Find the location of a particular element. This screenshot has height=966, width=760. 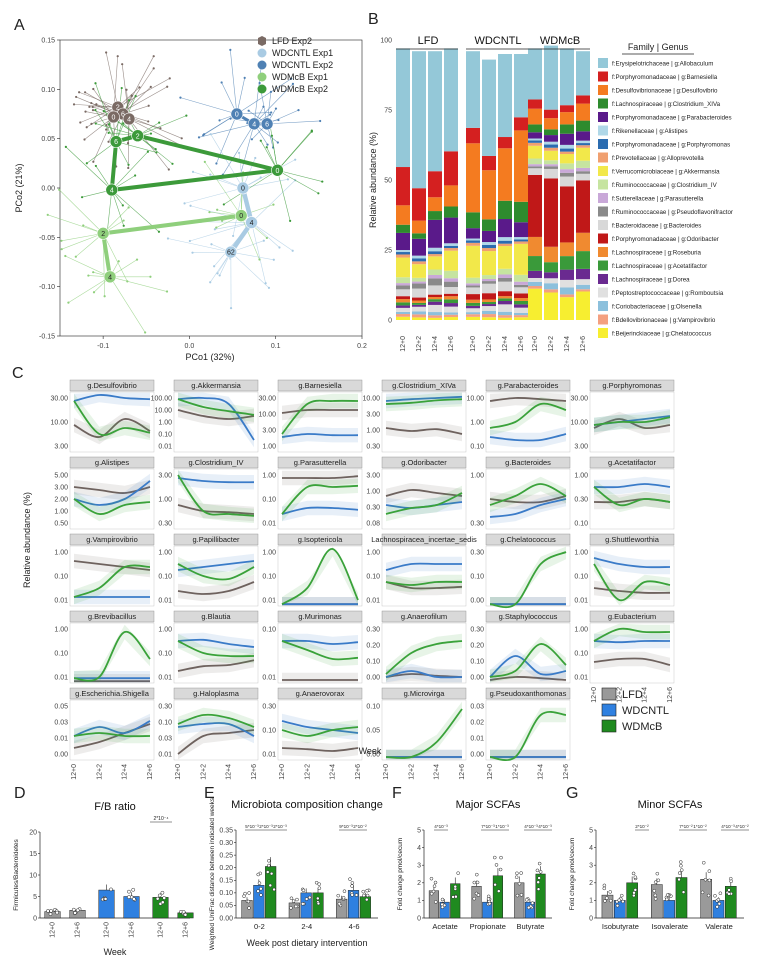

x-axis-label: Week is located at coordinates (115, 952).